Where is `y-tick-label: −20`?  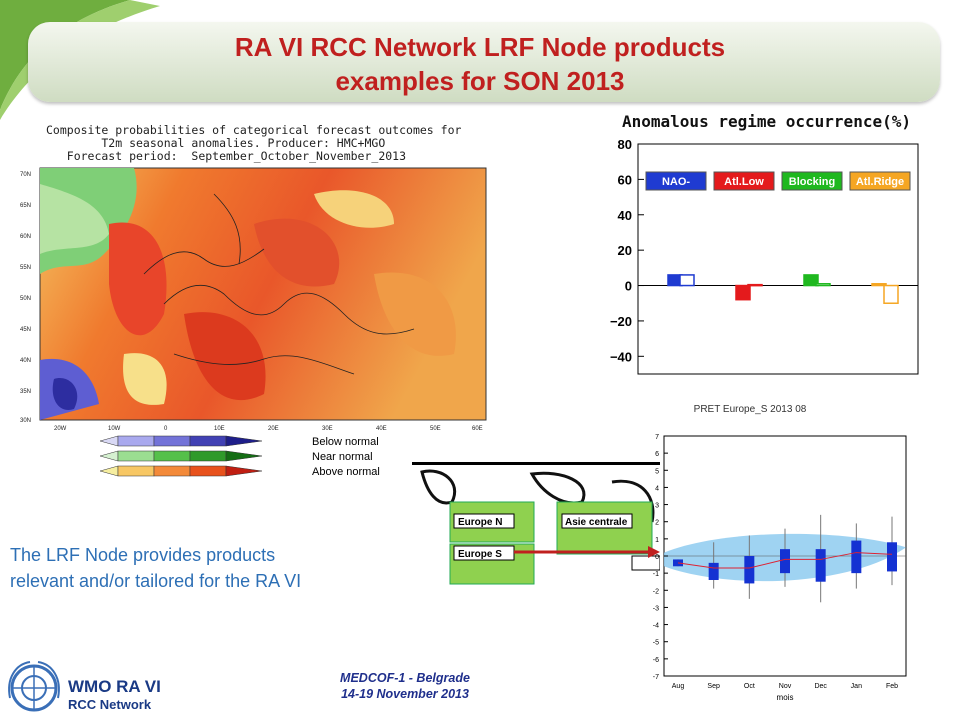 y-tick-label: −20 is located at coordinates (621, 321).